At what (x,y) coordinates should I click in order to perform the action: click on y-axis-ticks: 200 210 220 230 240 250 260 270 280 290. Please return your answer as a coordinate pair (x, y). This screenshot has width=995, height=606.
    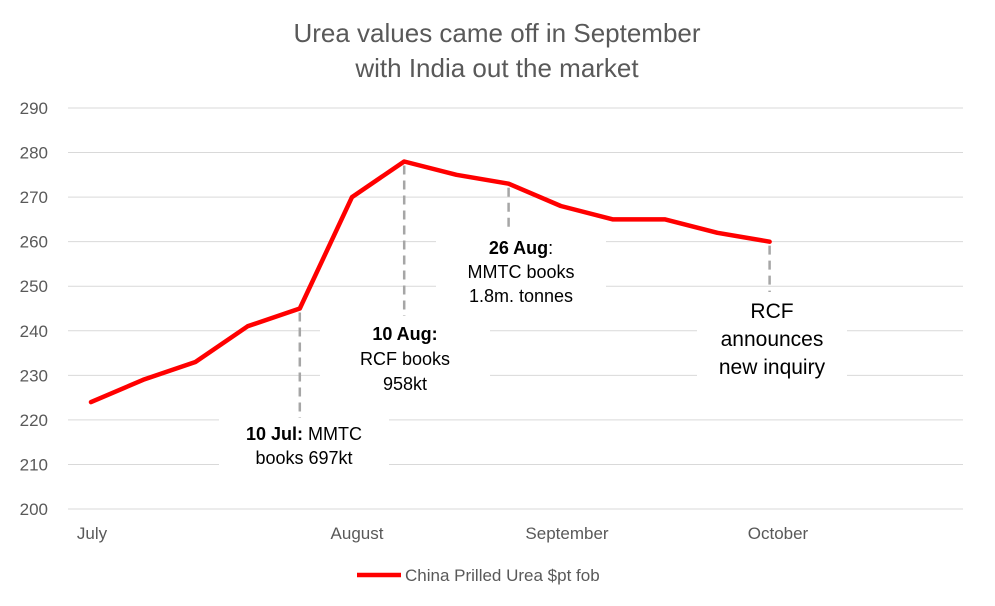
    Looking at the image, I should click on (34, 309).